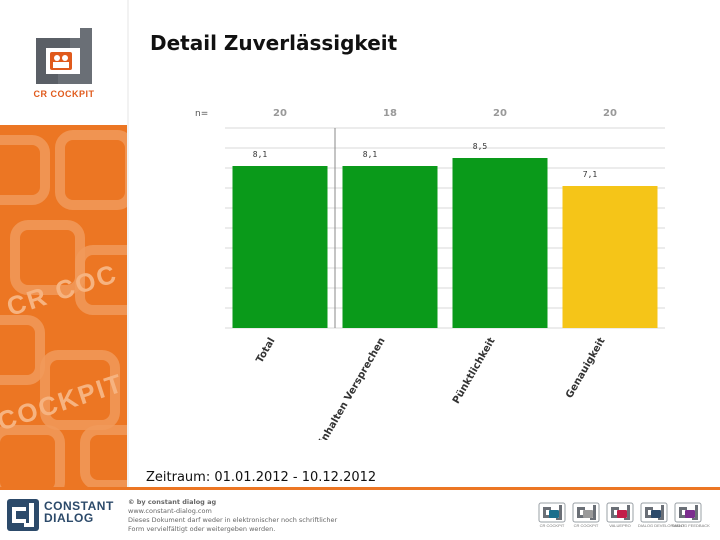 This screenshot has height=540, width=720. Describe the element at coordinates (79, 506) in the screenshot. I see `footer-brand-line1: CONSTANT` at that location.